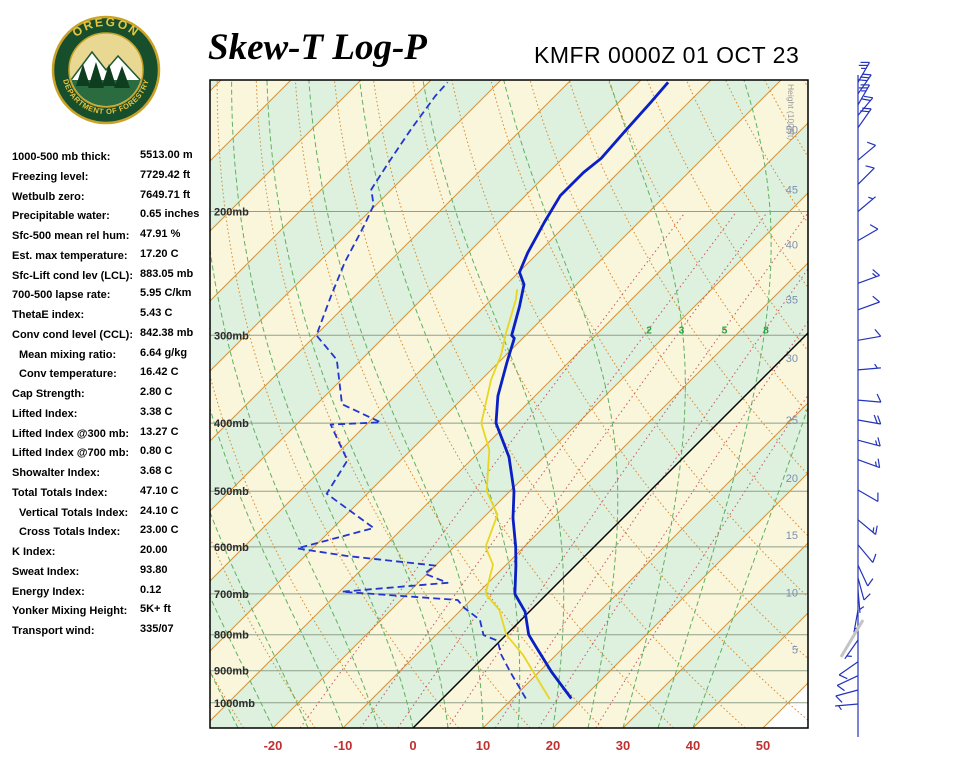 This screenshot has height=768, width=960. I want to click on index-row: Sfc-Lift cond lev (LCL): 883.05 mb, so click(111, 275).